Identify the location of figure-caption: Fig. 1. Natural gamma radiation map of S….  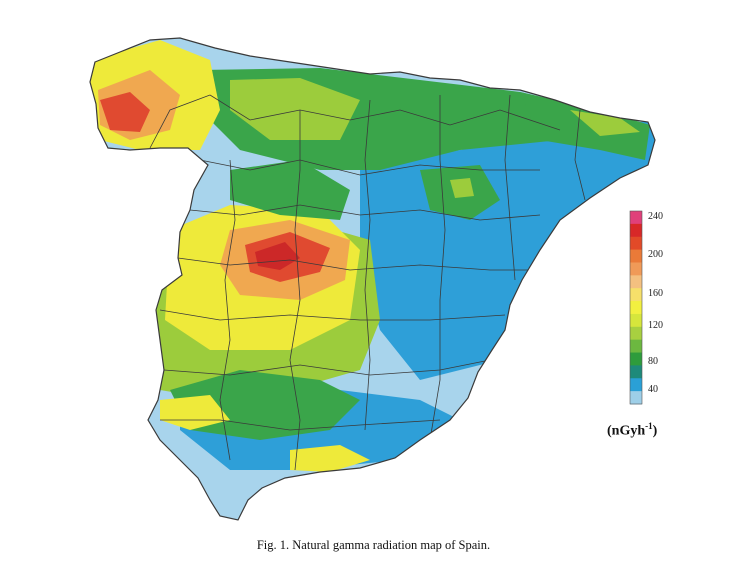
(373, 545).